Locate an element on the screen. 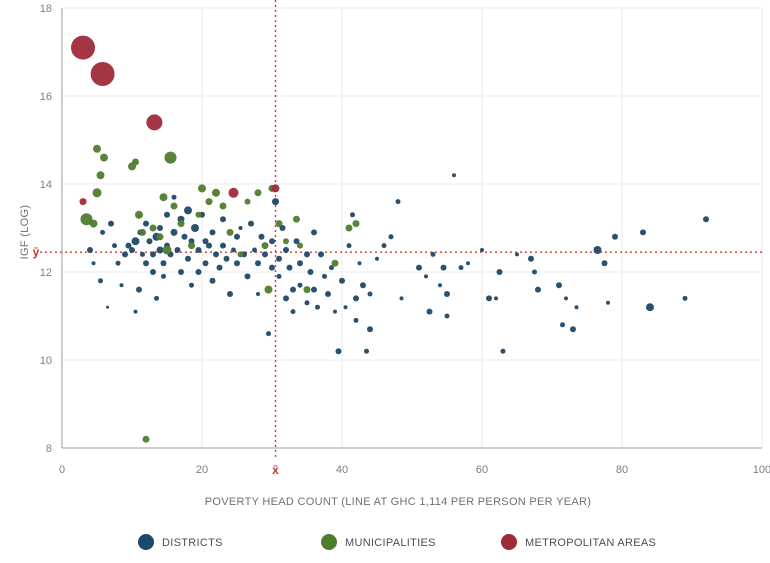  x-mean-label: x̄ is located at coordinates (275, 470).